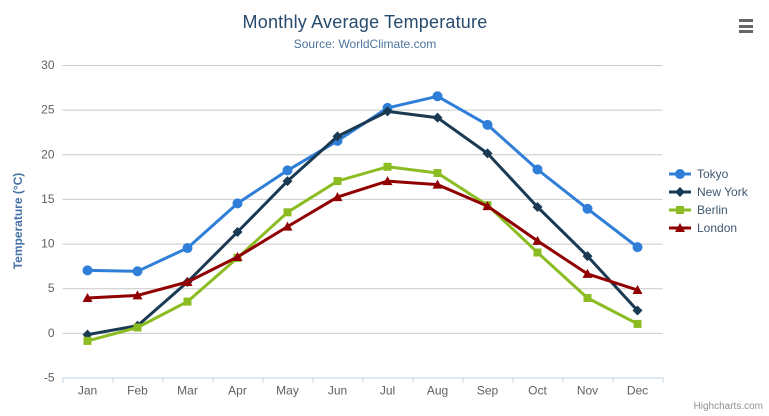 The image size is (769, 416). I want to click on x-axis-tick-label: Mar, so click(187, 391).